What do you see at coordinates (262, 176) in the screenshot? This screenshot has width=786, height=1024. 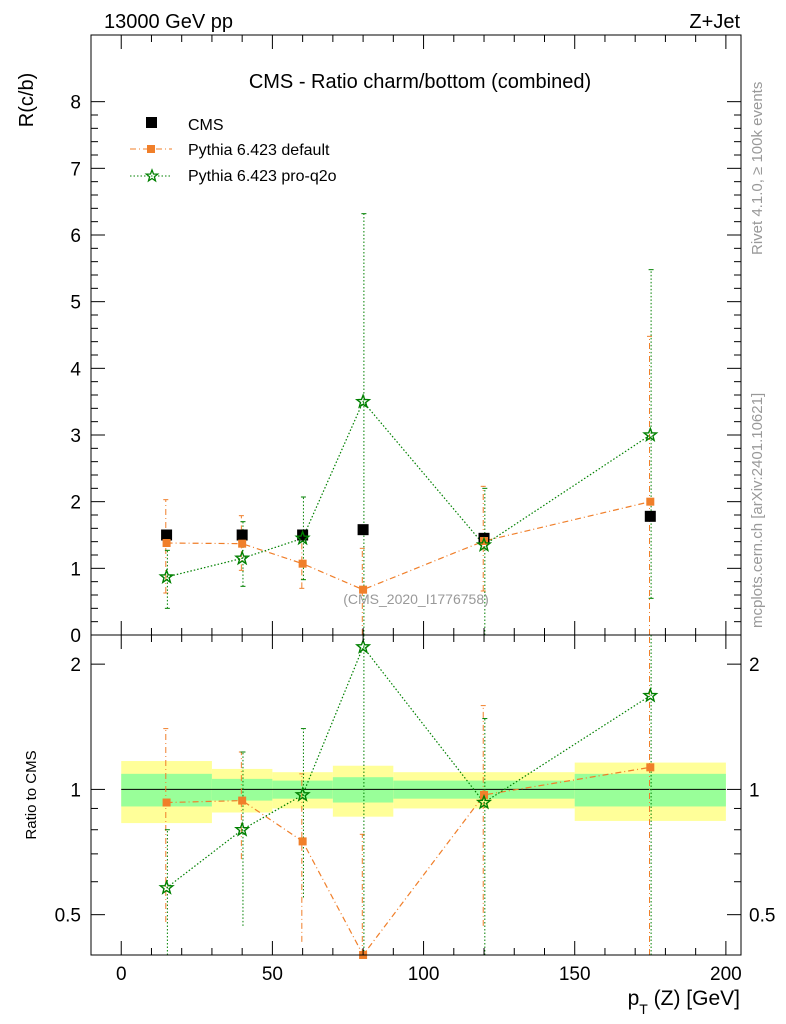 I see `legend-label-proq2o: Pythia 6.423 pro-q2o` at bounding box center [262, 176].